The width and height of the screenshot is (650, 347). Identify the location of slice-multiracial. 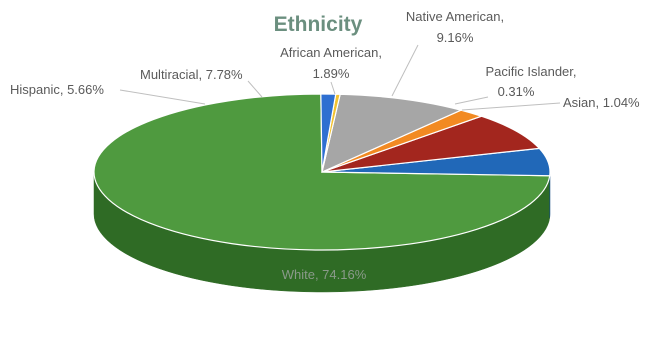
(431, 144).